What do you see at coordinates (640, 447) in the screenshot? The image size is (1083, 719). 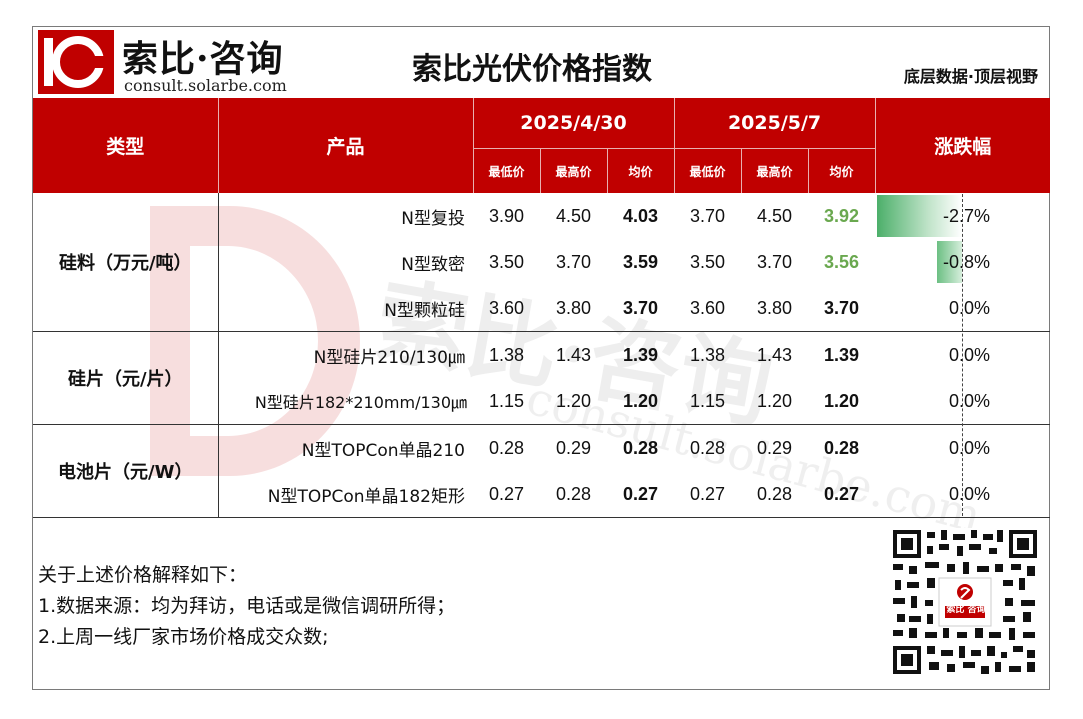 I see `d1-avg-cell: 0.28` at bounding box center [640, 447].